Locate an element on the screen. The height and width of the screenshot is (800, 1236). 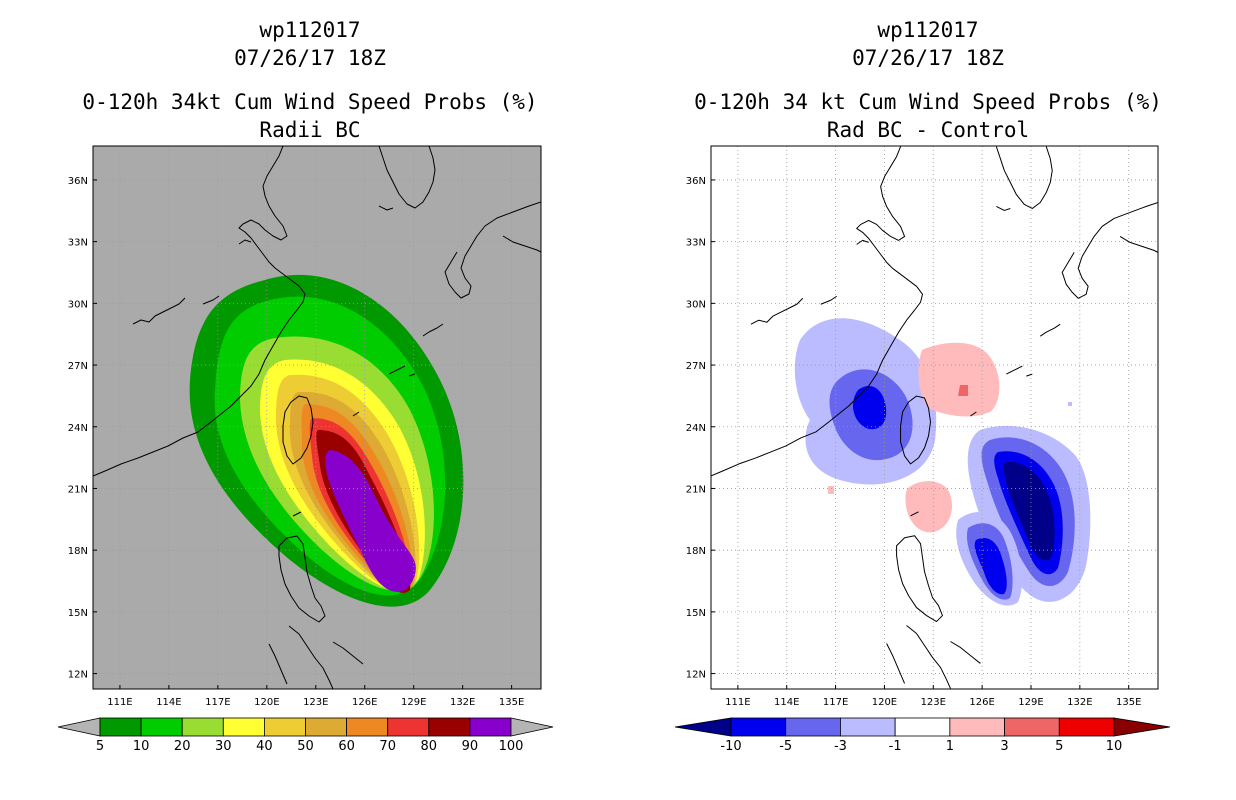
left-colorbar: 5 10 20 30 40 50 60 70 80 90 100 is located at coordinates (305, 735).